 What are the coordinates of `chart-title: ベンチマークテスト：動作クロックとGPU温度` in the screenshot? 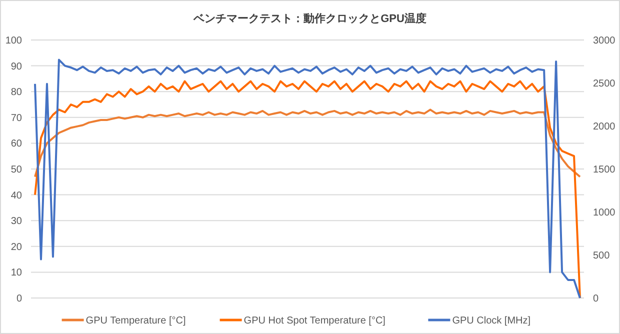 It's located at (309, 18).